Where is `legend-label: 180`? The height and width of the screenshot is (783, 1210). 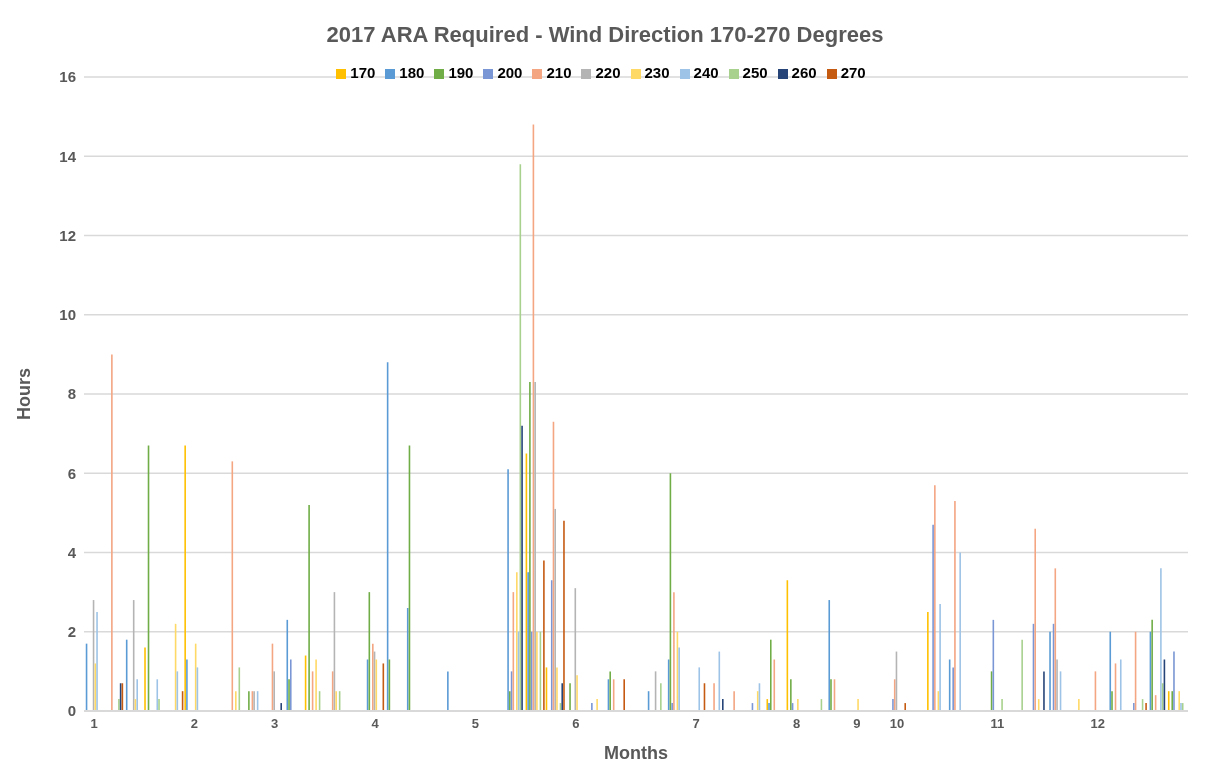 legend-label: 180 is located at coordinates (412, 72).